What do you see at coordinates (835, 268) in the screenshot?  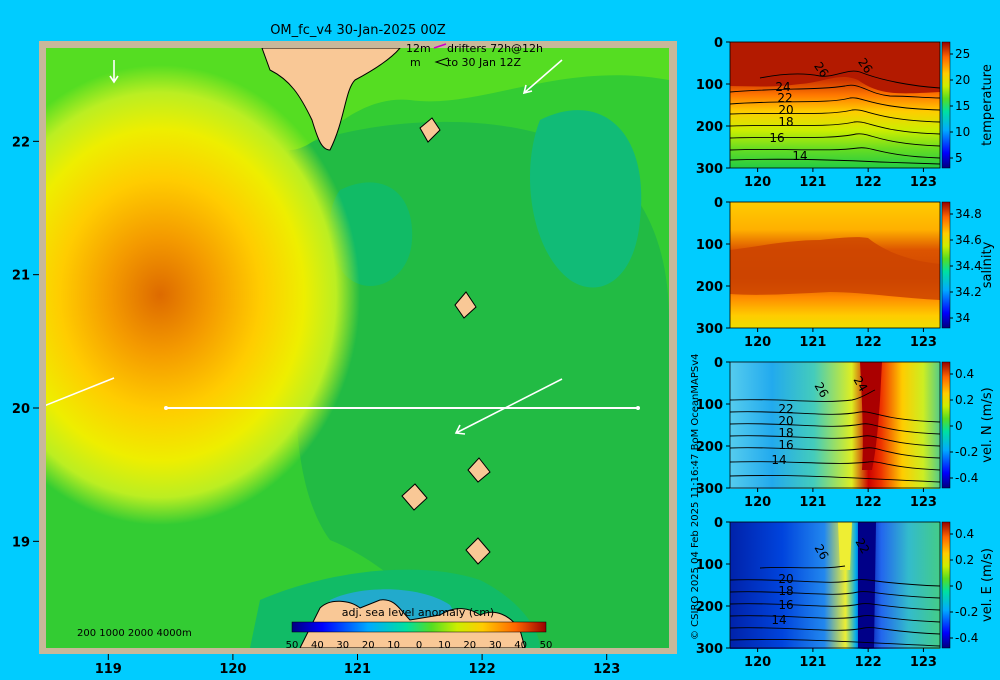 I see `sal-max-core` at bounding box center [835, 268].